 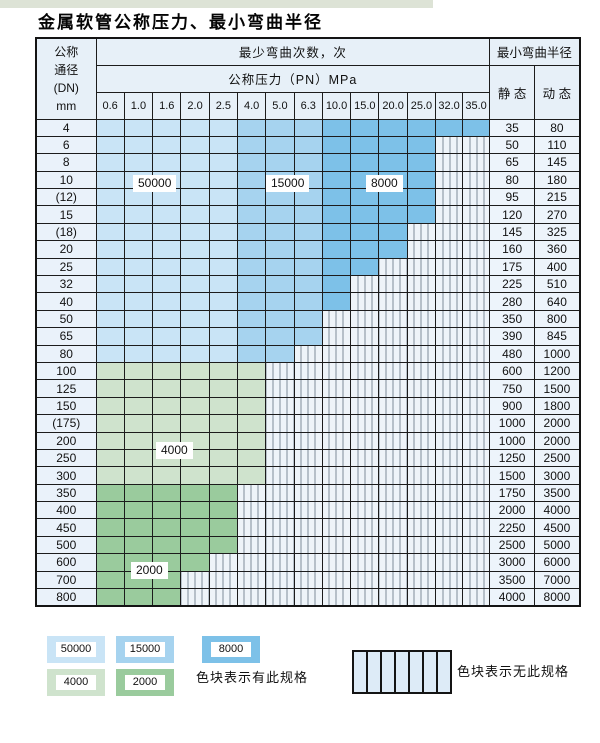 What do you see at coordinates (512, 336) in the screenshot?
I see `static-radius-cell: 390` at bounding box center [512, 336].